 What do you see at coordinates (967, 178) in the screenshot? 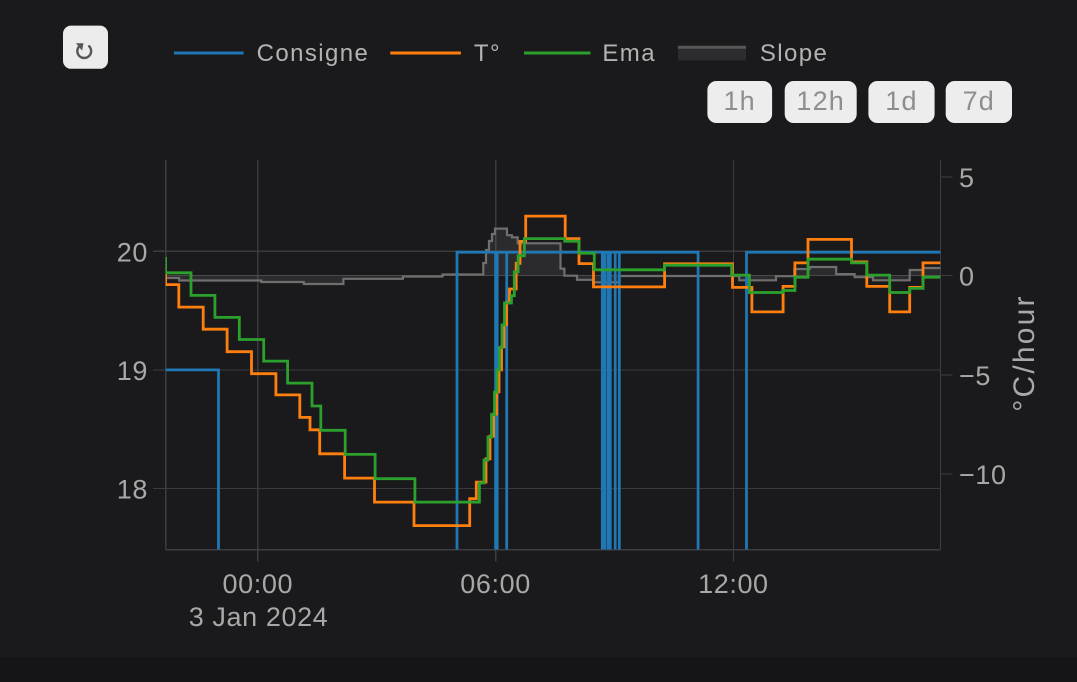
I see `svg-text: 5` at bounding box center [967, 178].